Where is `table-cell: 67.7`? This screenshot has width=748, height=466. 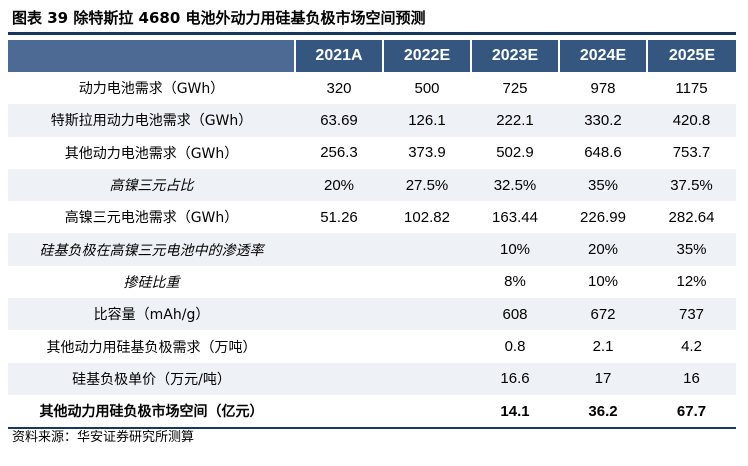 table-cell: 67.7 is located at coordinates (691, 412).